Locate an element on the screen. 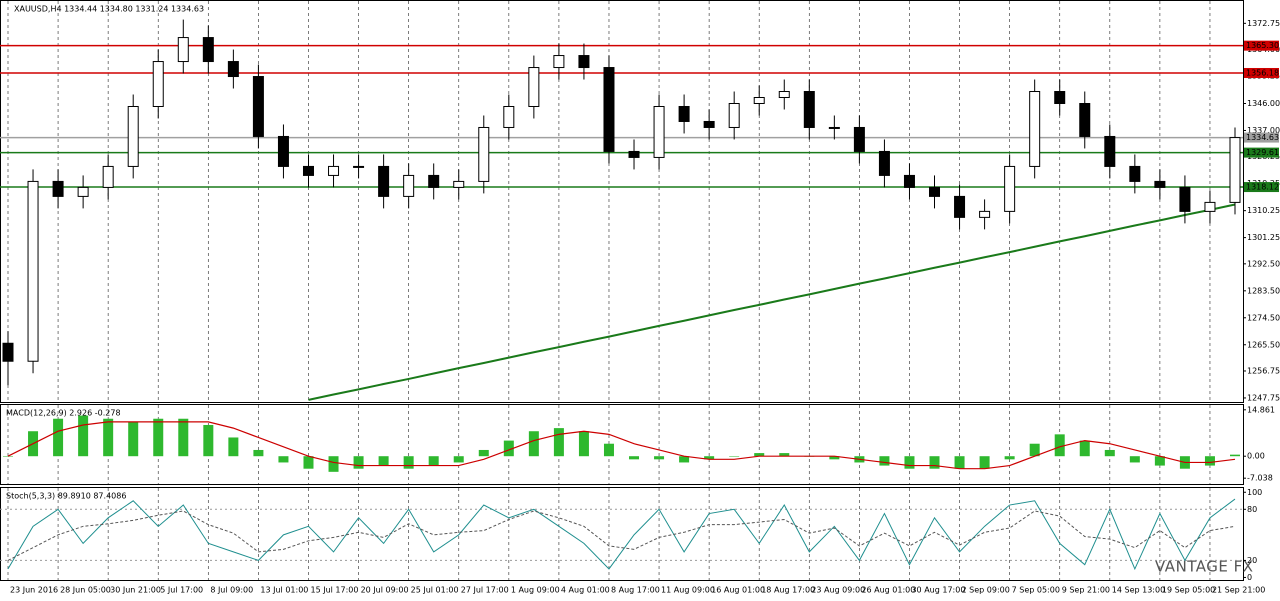 The image size is (1280, 601). level-label: 1318.12 is located at coordinates (1262, 187).